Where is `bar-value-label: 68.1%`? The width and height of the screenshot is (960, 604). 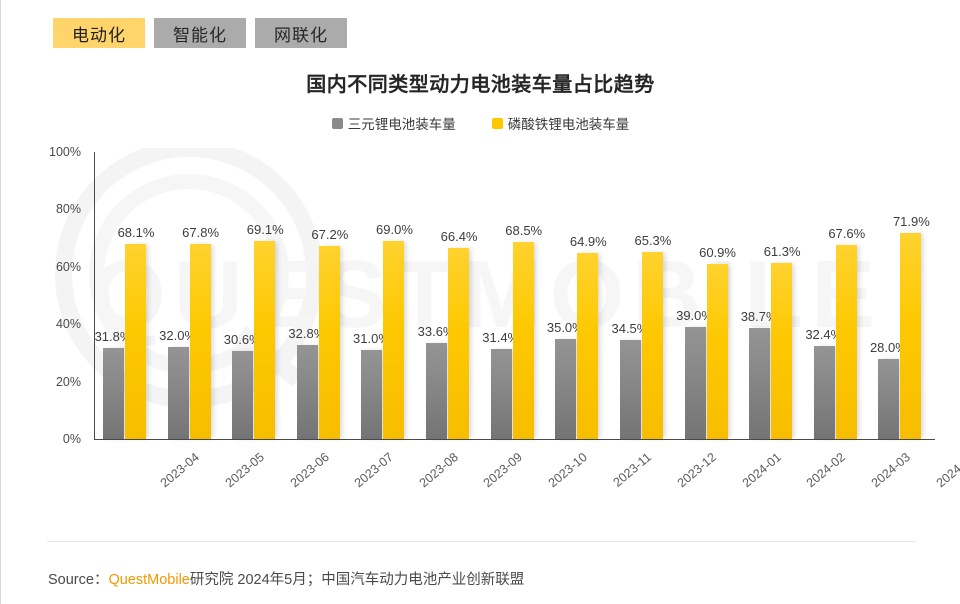
bar-value-label: 68.1% is located at coordinates (136, 232).